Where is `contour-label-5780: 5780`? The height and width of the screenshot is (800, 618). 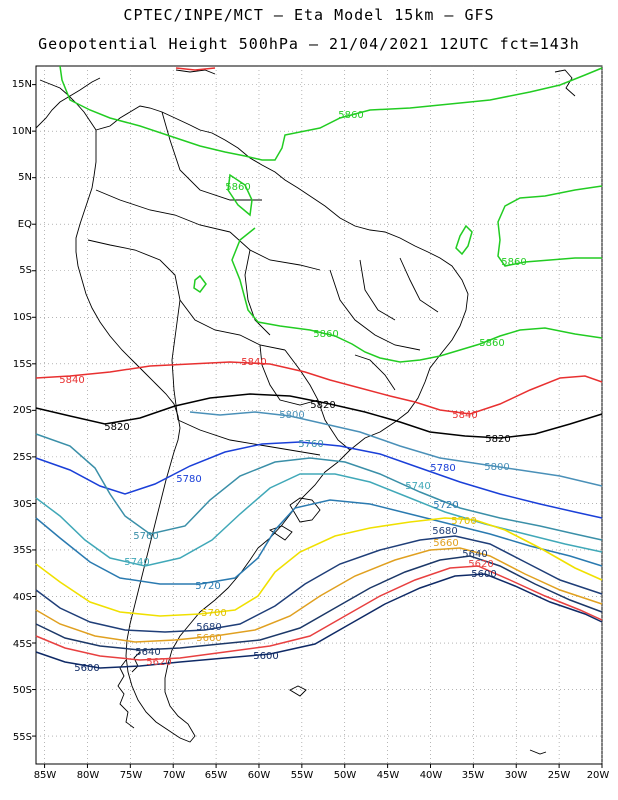
contour-label-5780: 5780 is located at coordinates (442, 468).